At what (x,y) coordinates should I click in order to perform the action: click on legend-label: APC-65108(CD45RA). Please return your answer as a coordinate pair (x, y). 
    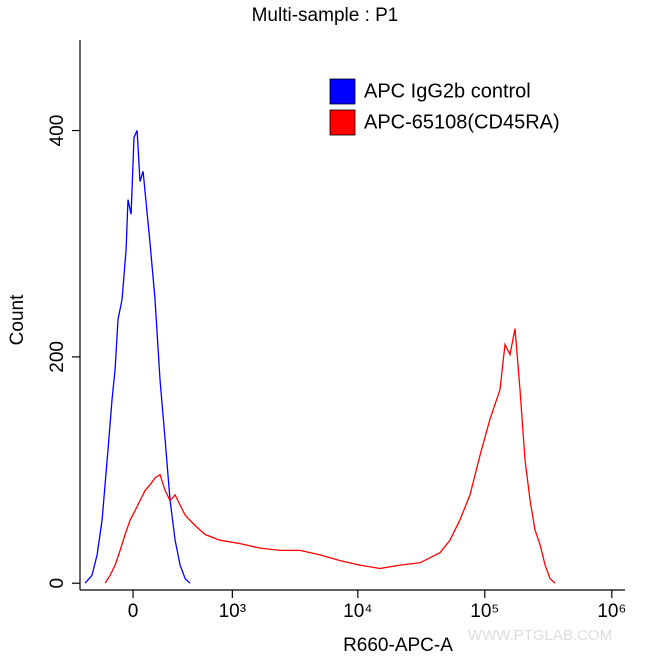
    Looking at the image, I should click on (462, 122).